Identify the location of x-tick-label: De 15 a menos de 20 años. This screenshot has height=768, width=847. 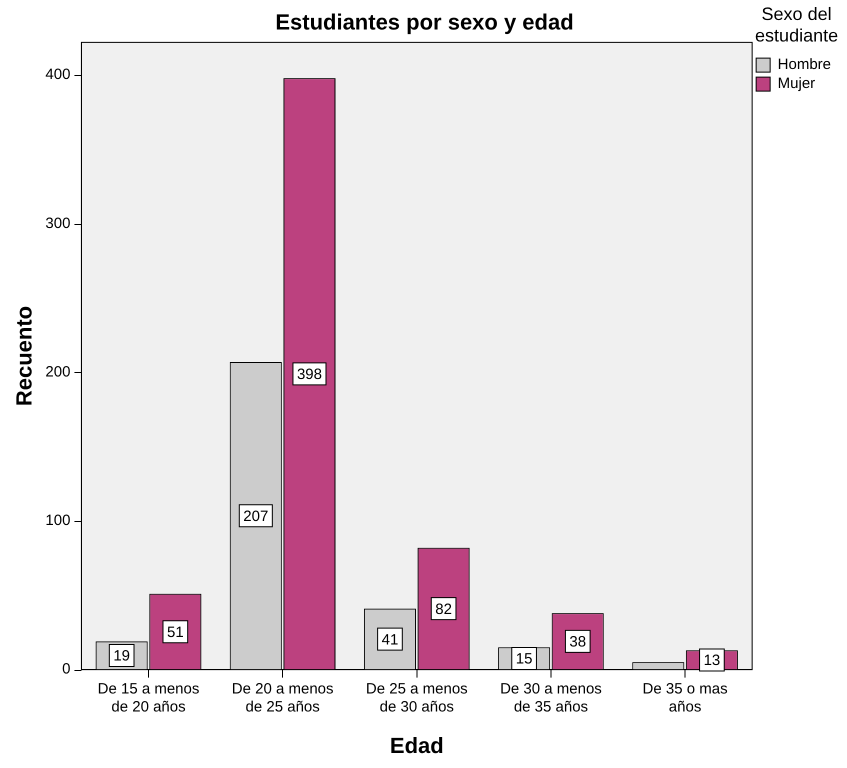
(149, 698).